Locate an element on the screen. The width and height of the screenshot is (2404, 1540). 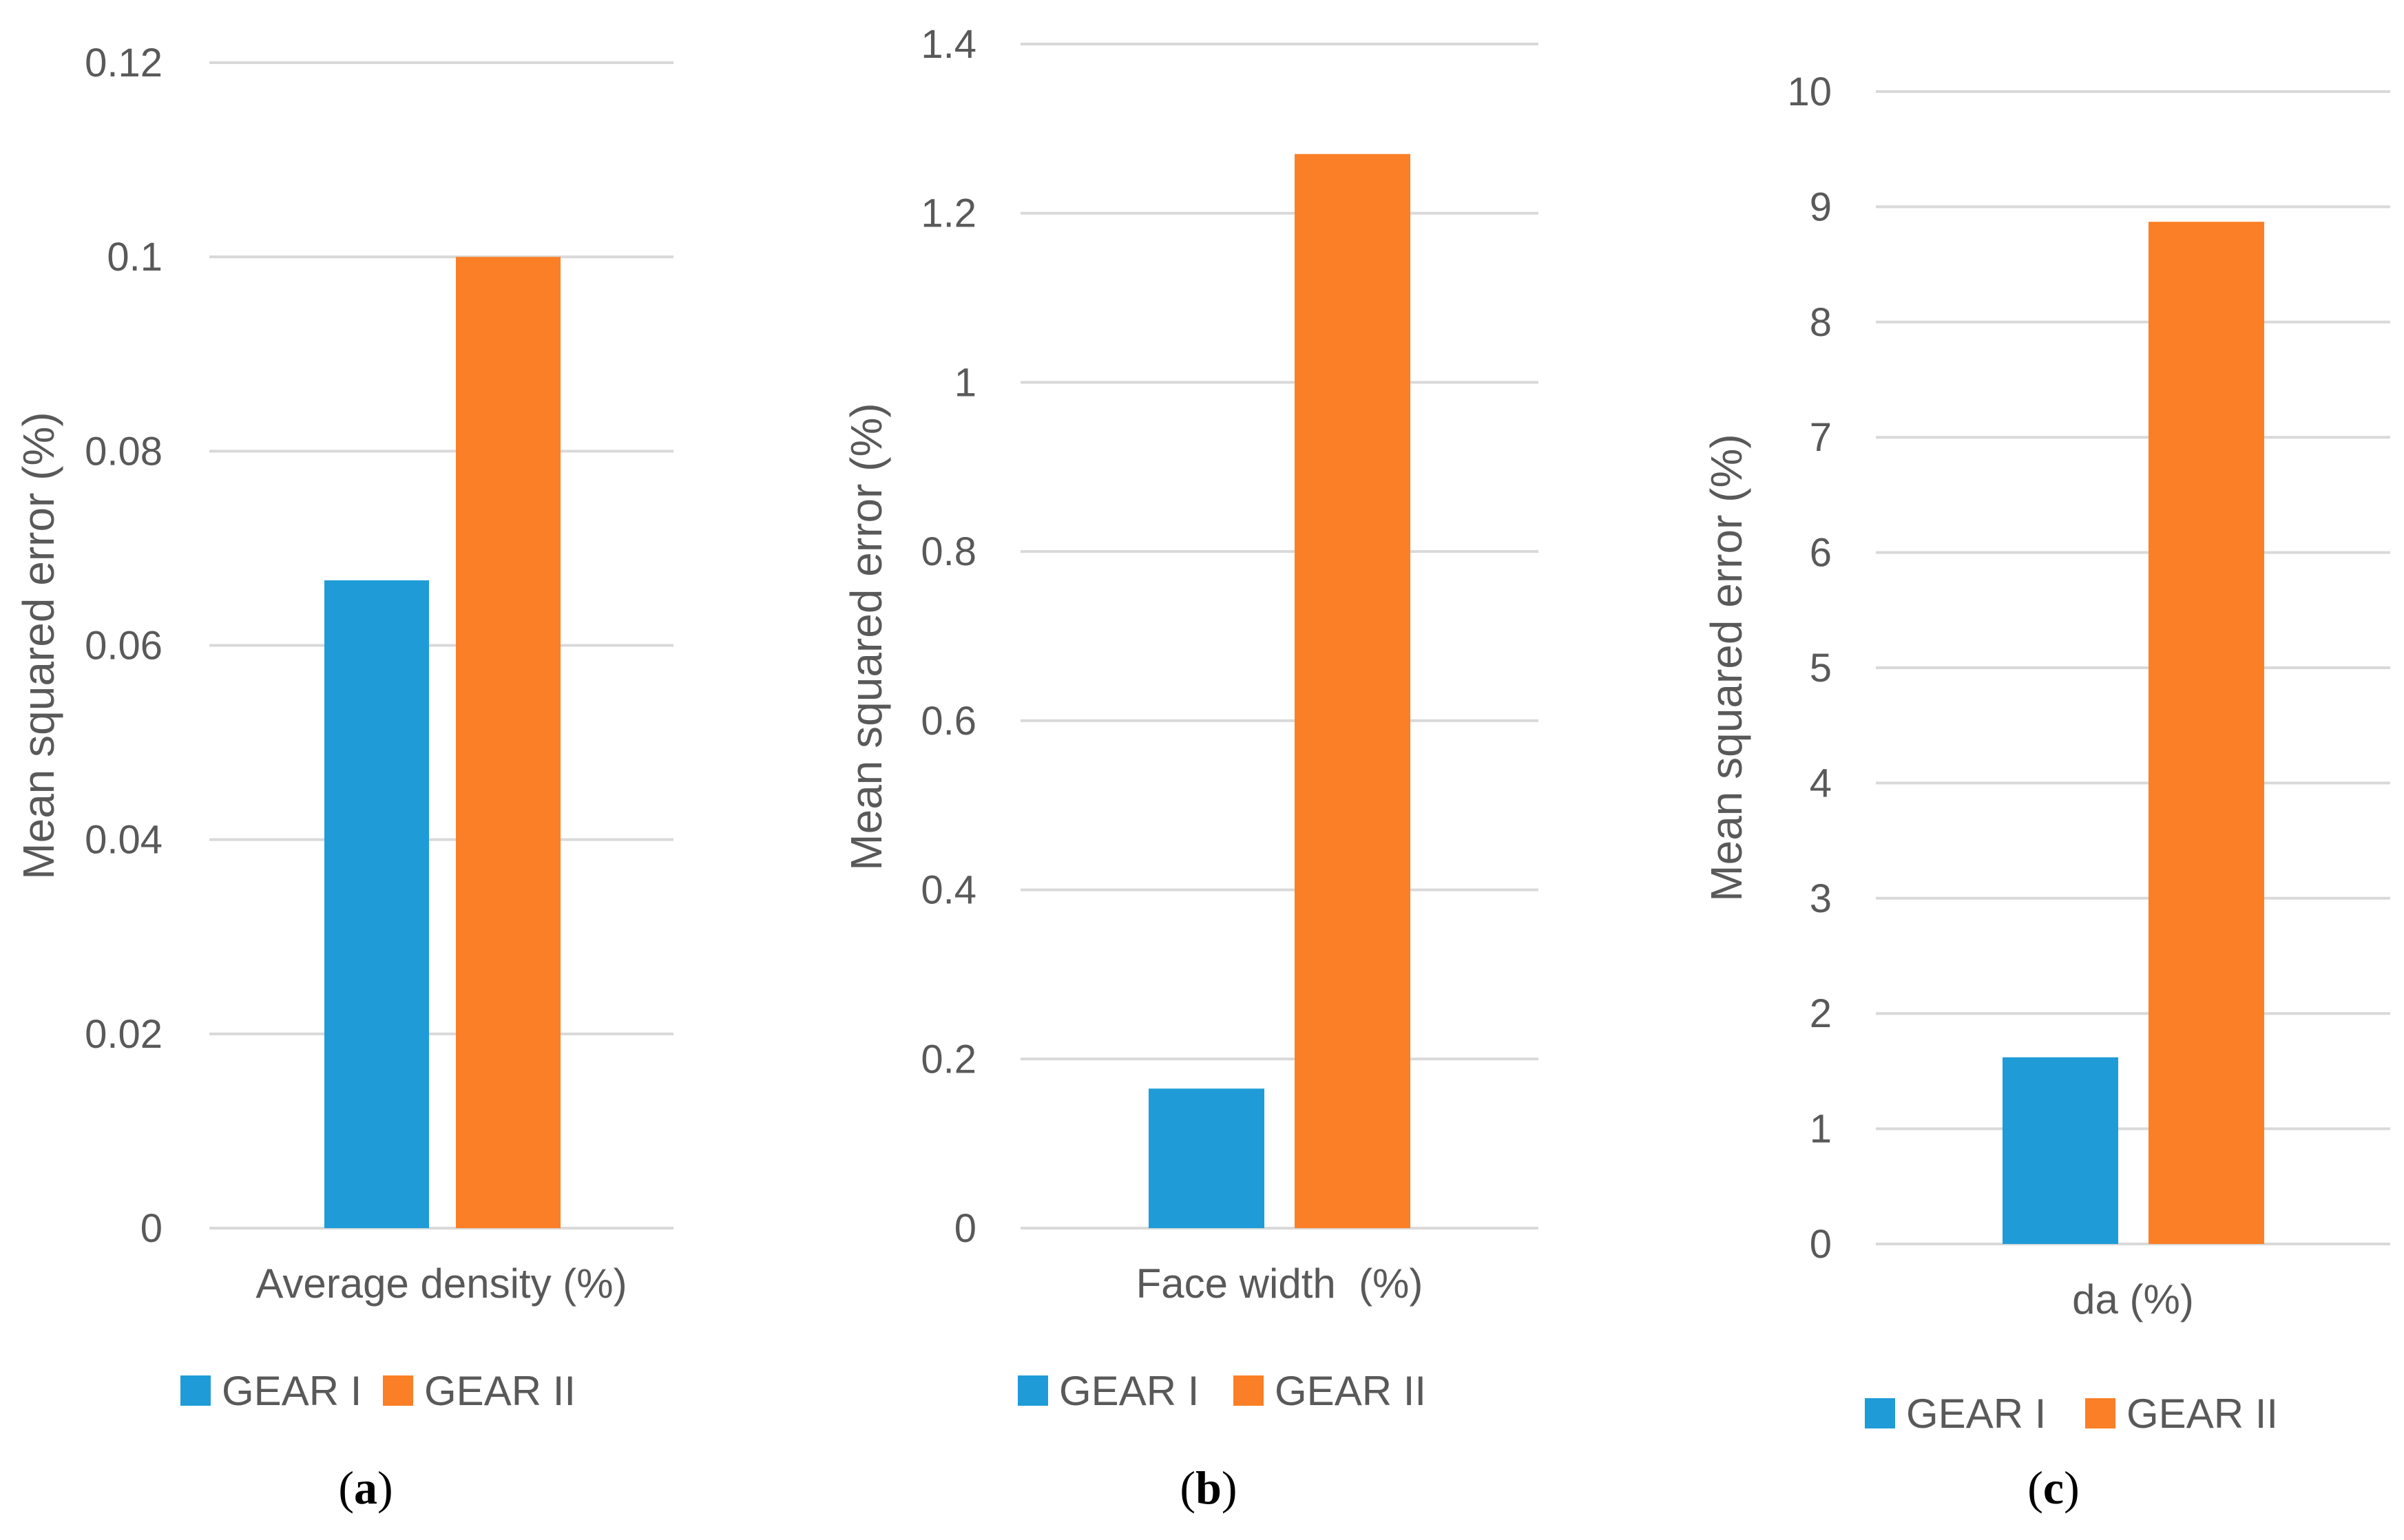
panel-caption: (c) is located at coordinates (2053, 1488).